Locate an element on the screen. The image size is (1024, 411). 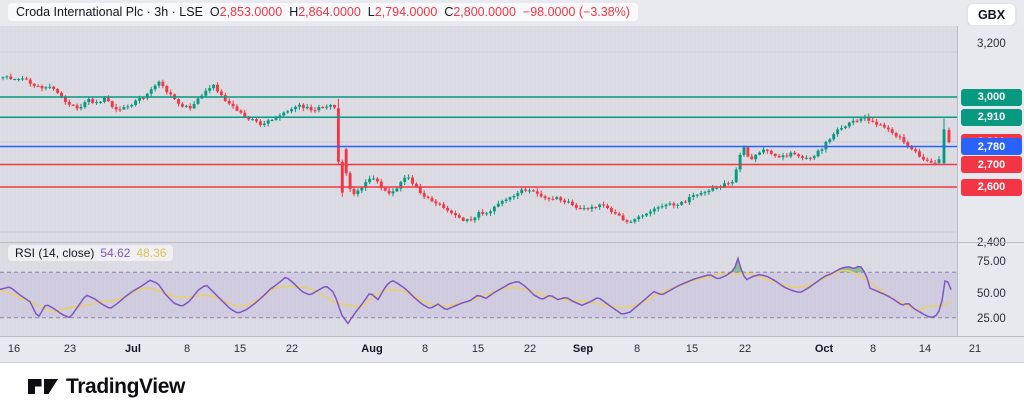
price-level-label: 2,910 is located at coordinates (991, 117).